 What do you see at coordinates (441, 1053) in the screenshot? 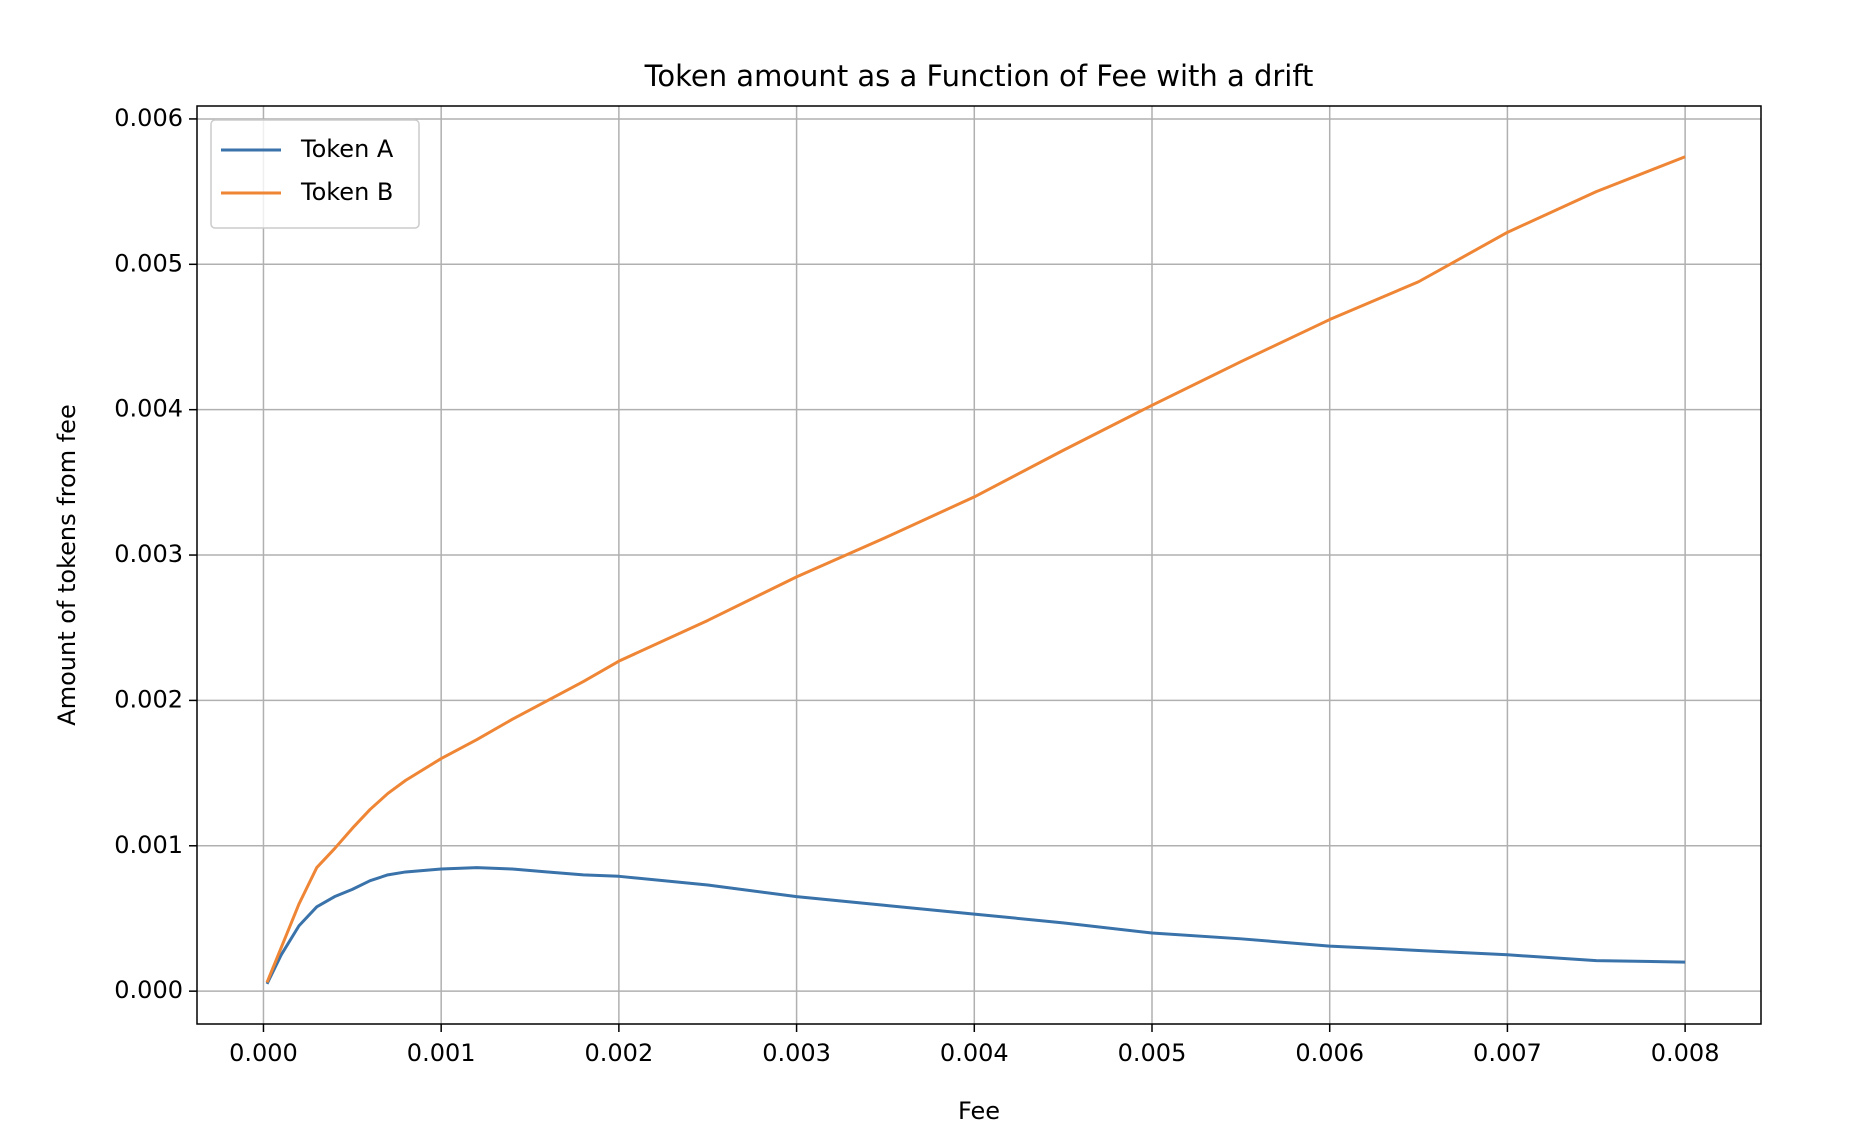
I see `x-tick-label: 0.001` at bounding box center [441, 1053].